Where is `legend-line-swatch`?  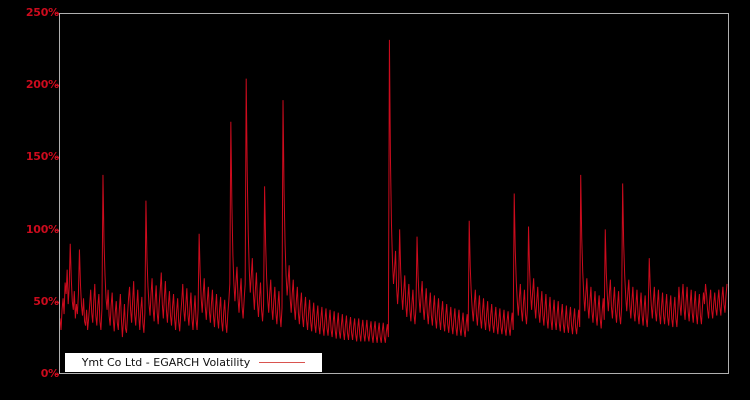 legend-line-swatch is located at coordinates (282, 362).